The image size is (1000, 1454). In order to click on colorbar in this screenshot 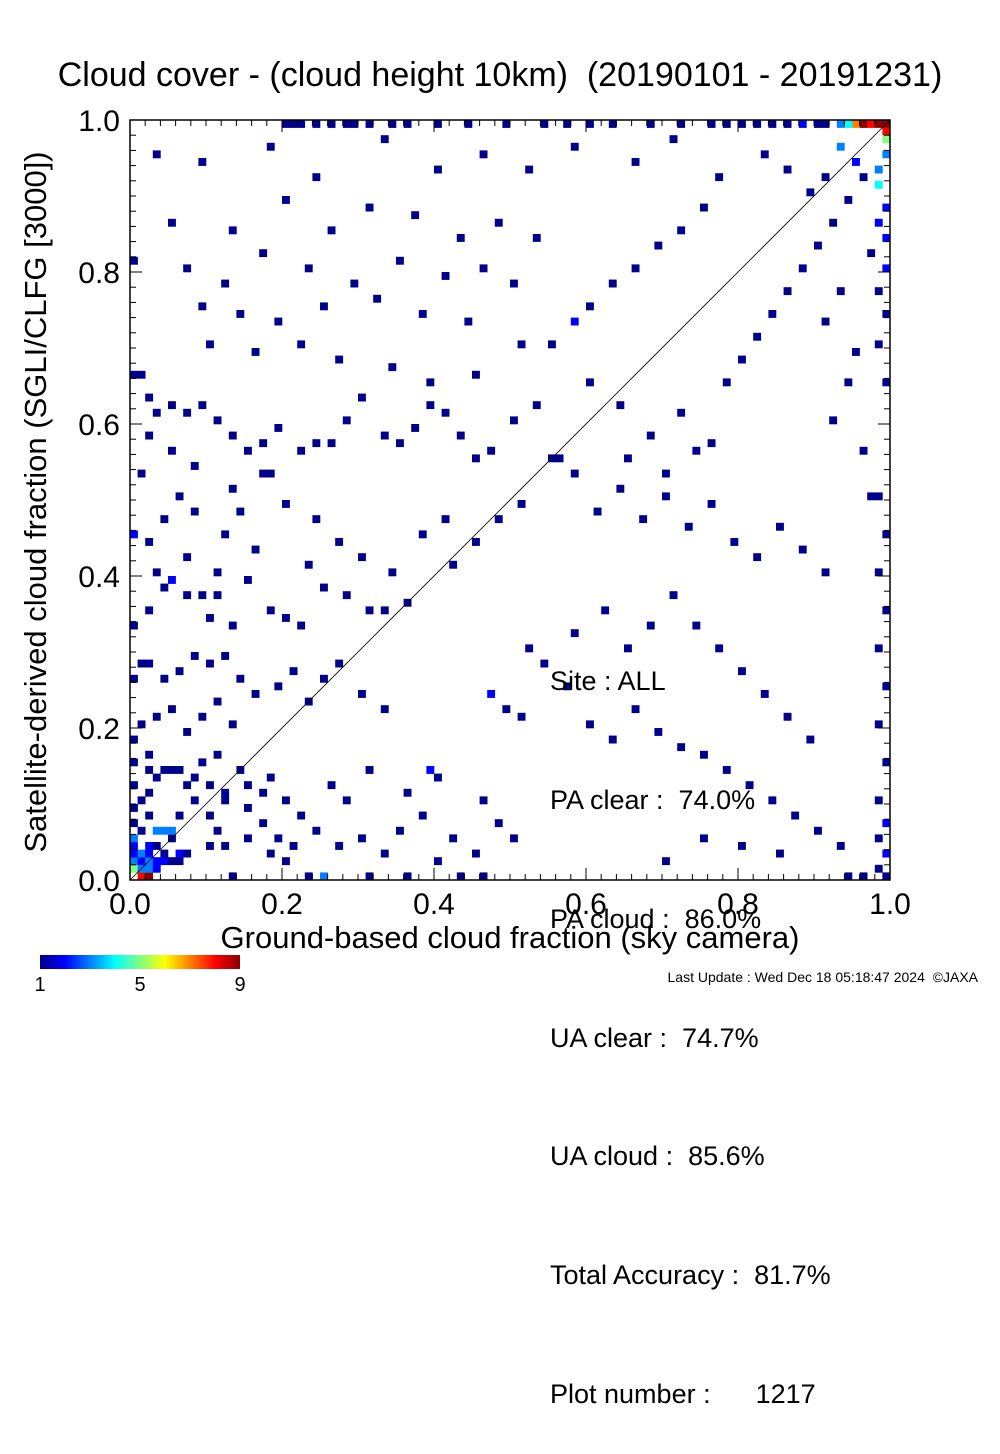, I will do `click(140, 962)`.